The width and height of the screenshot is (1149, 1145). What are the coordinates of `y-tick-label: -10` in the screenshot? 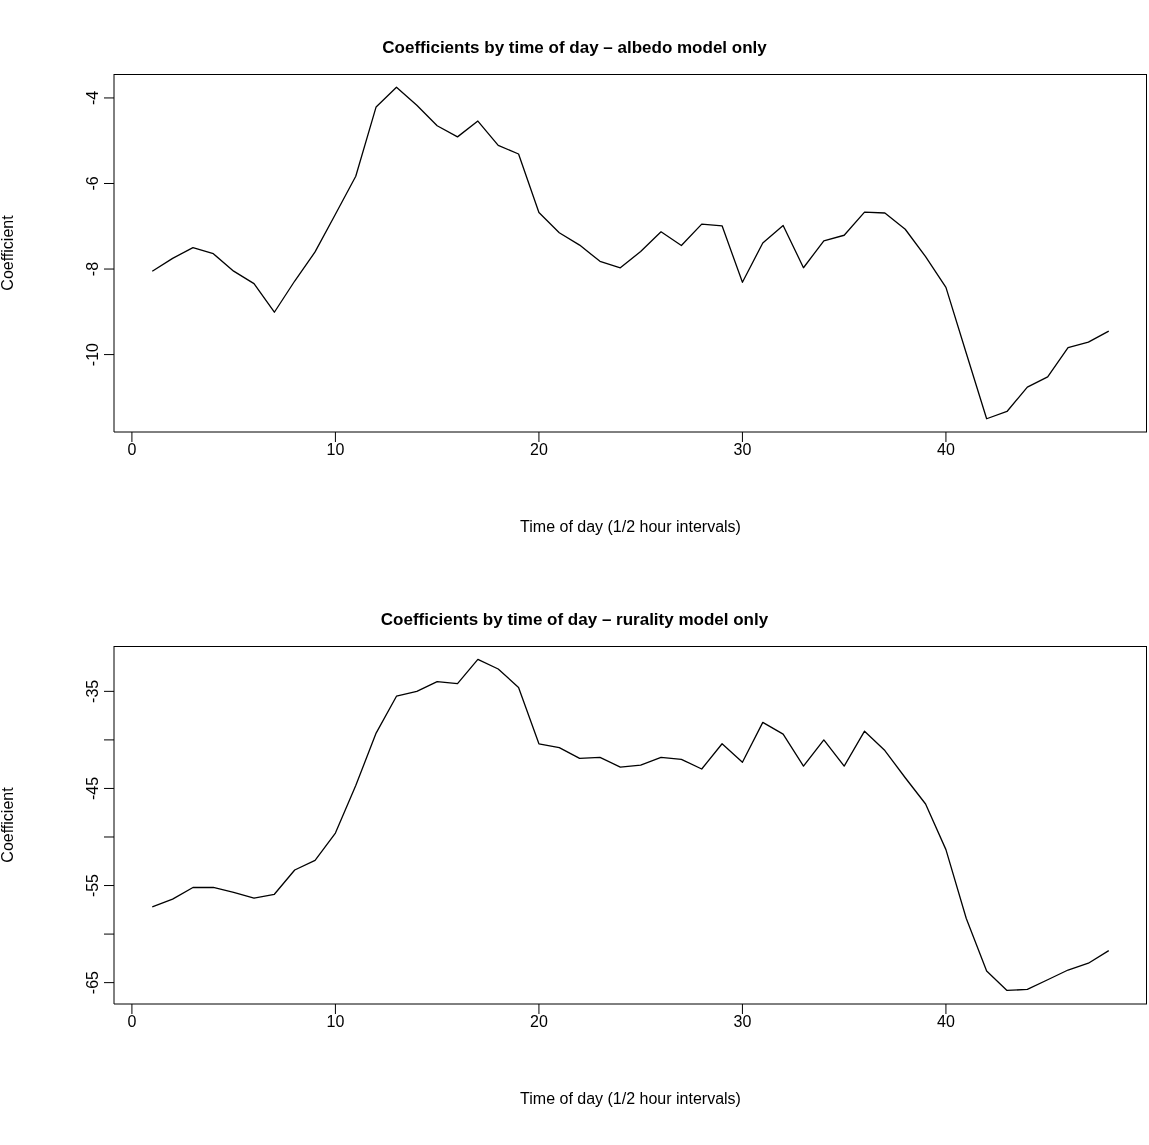 It's located at (92, 354).